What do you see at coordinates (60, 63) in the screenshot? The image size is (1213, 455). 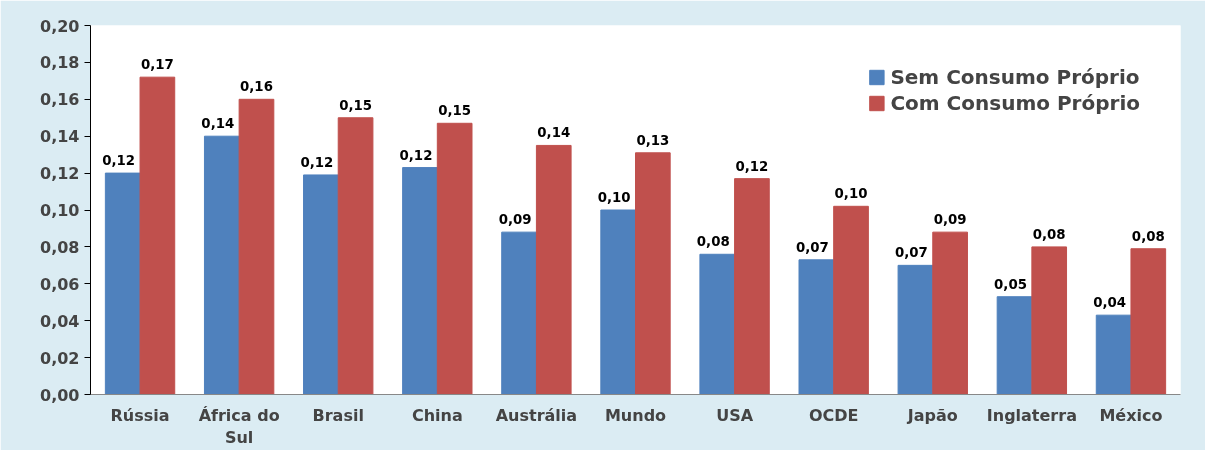 I see `y-tick-label: 0,18` at bounding box center [60, 63].